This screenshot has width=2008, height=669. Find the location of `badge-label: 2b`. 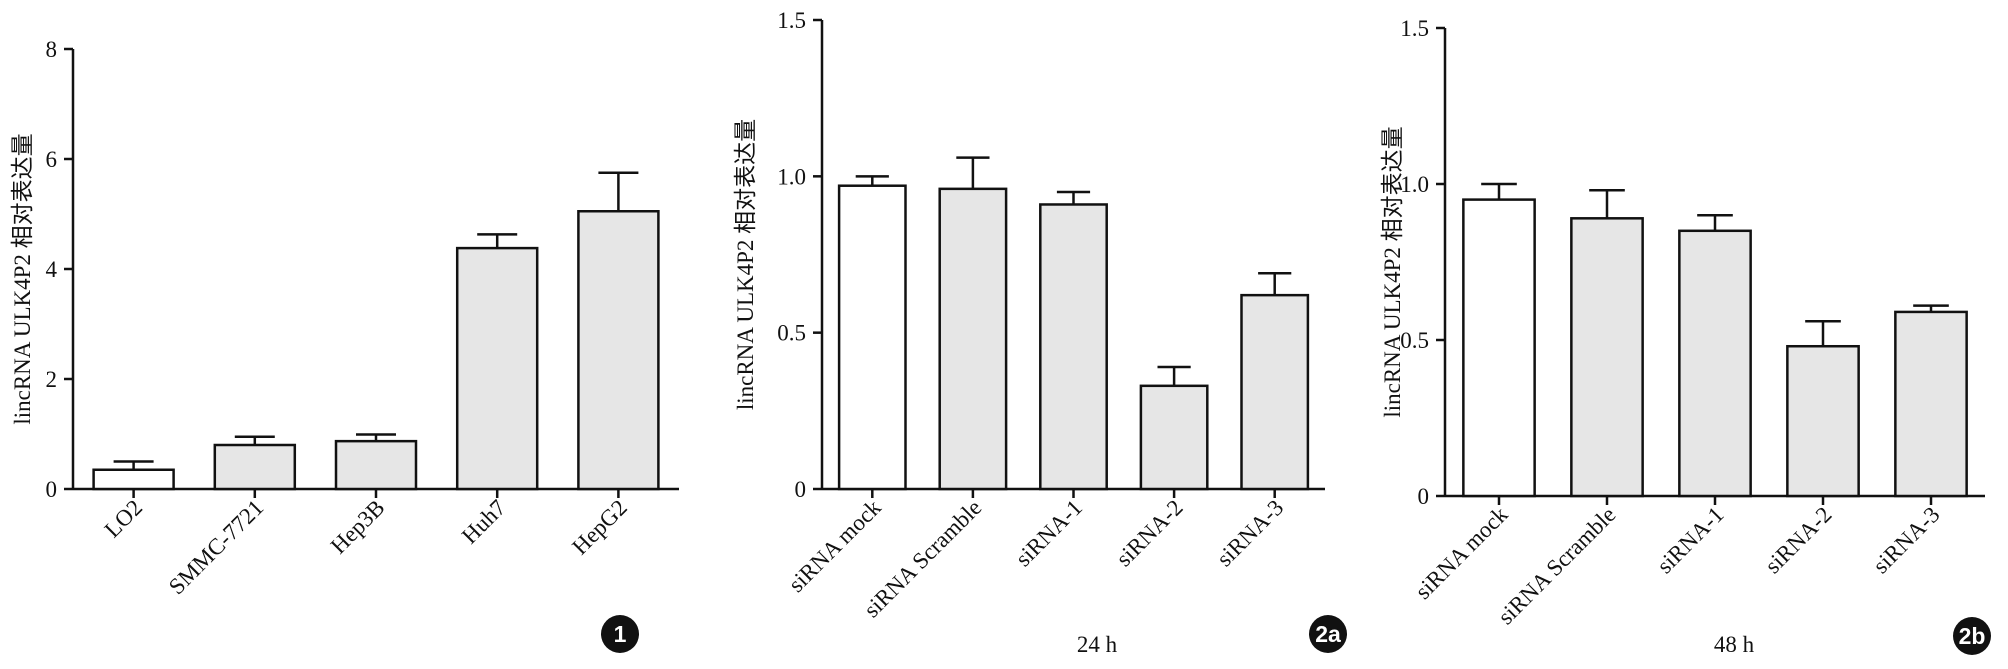

badge-label: 2b is located at coordinates (1972, 636).